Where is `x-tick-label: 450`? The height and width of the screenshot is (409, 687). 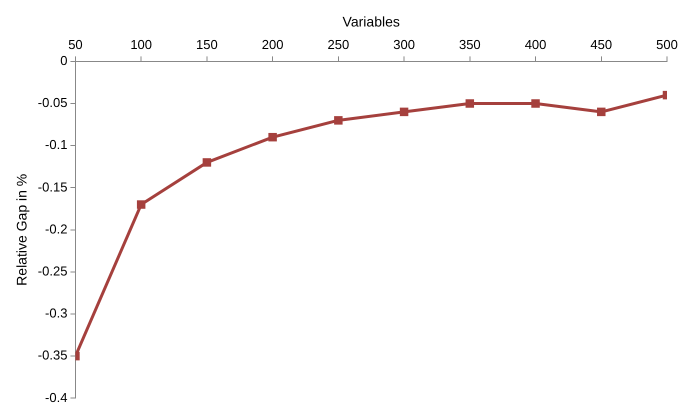
x-tick-label: 450 is located at coordinates (601, 44).